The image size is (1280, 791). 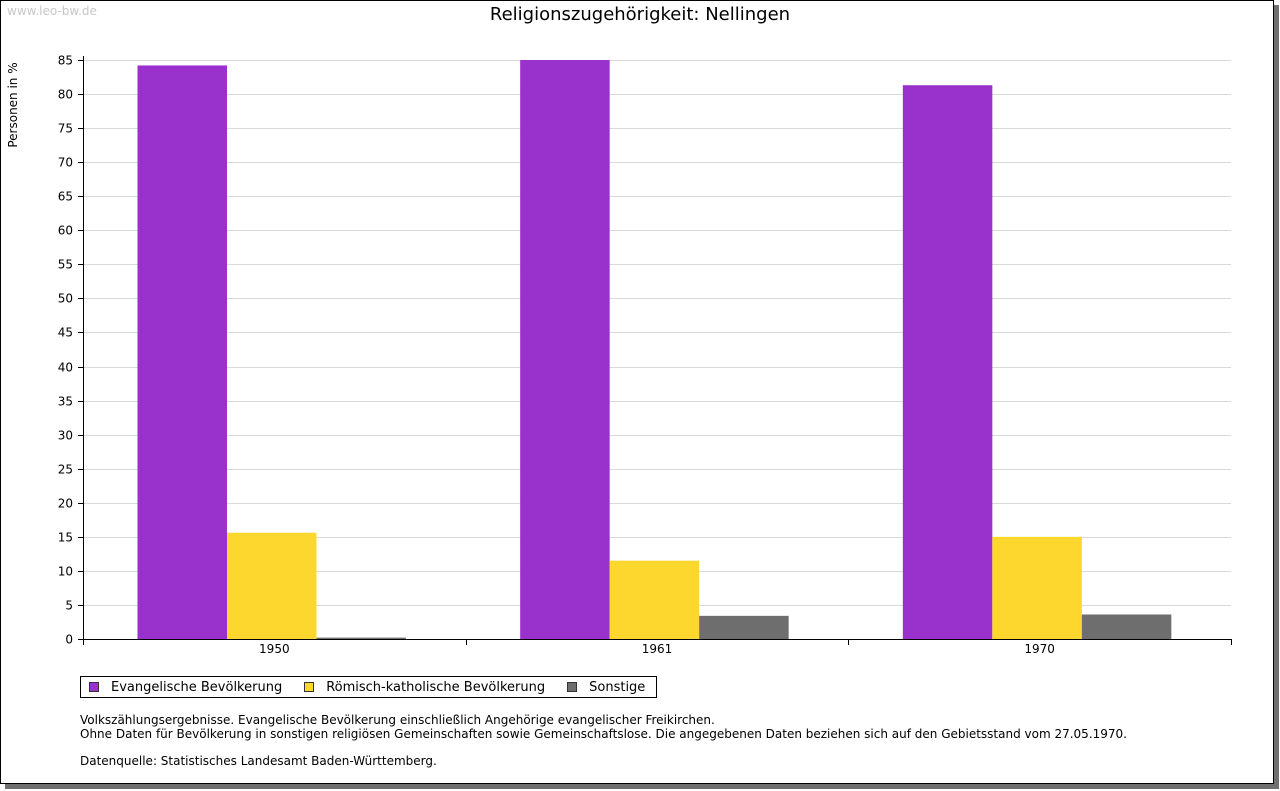 I want to click on y-tick-label-55: 55, so click(x=65, y=265).